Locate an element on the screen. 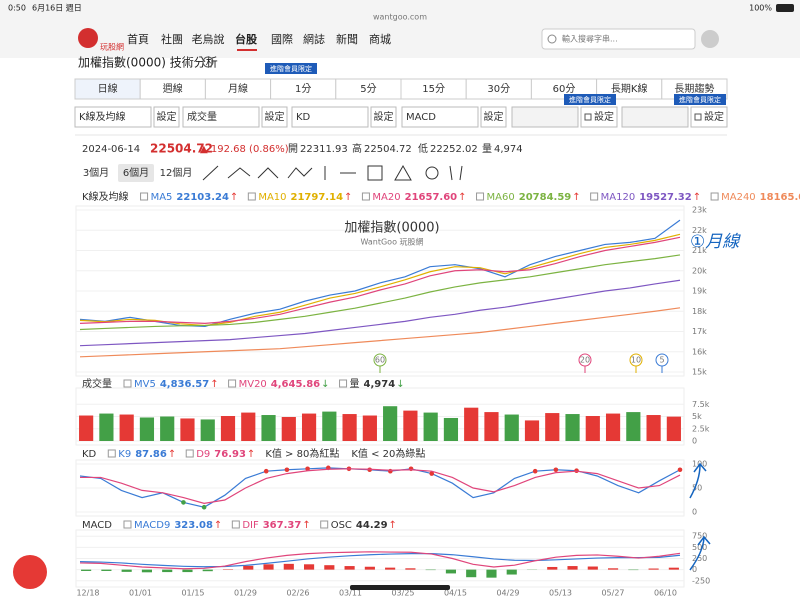  tool-circle is located at coordinates (432, 173).